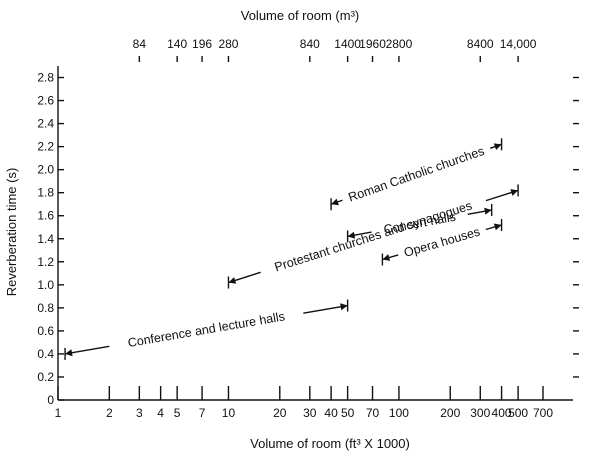 Image resolution: width=594 pixels, height=459 pixels. Describe the element at coordinates (45, 216) in the screenshot. I see `y-tick-label: 1.6` at that location.